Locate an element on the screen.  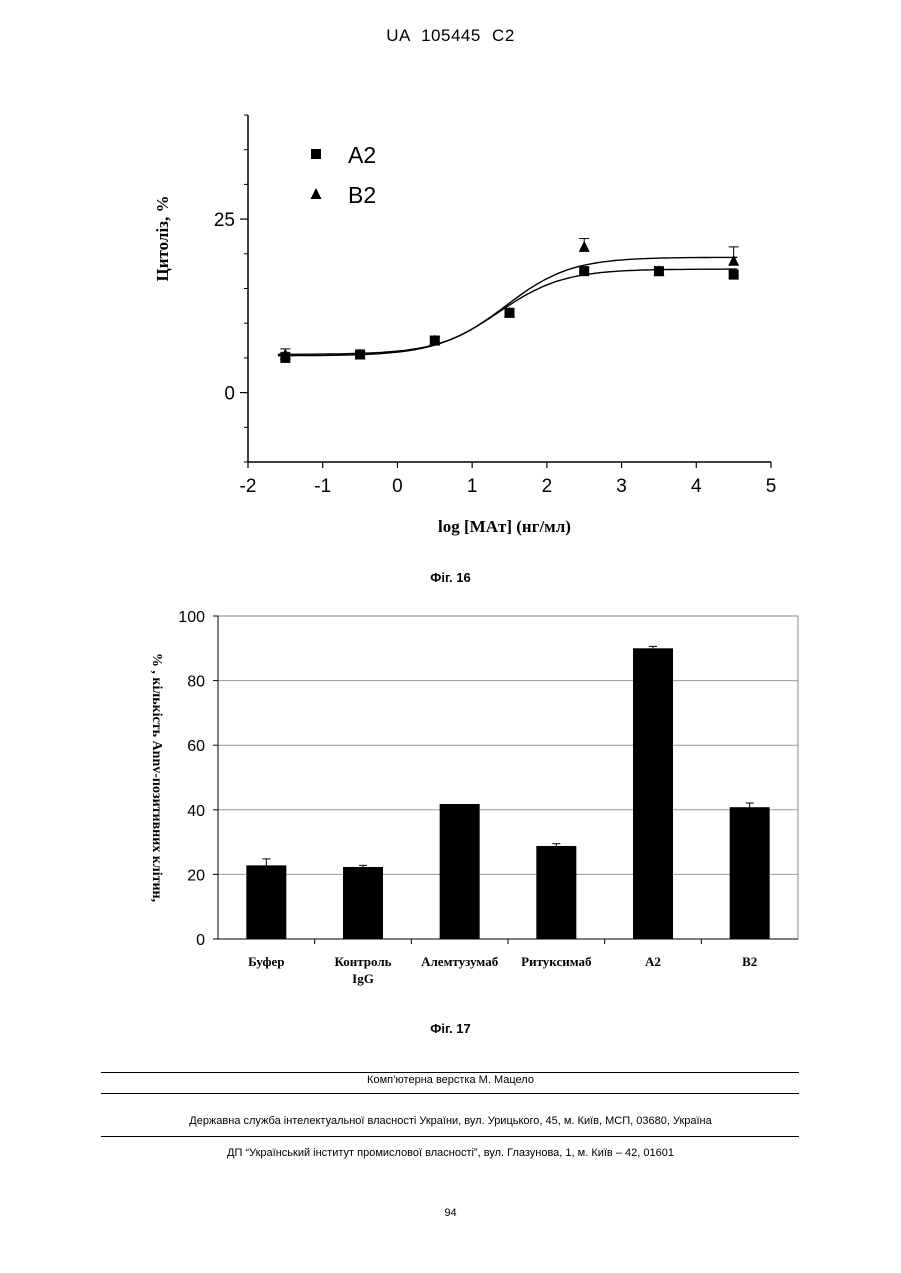
y-axis-label: % , кількість Annv-позитивних клітин, is located at coordinates (156, 777).